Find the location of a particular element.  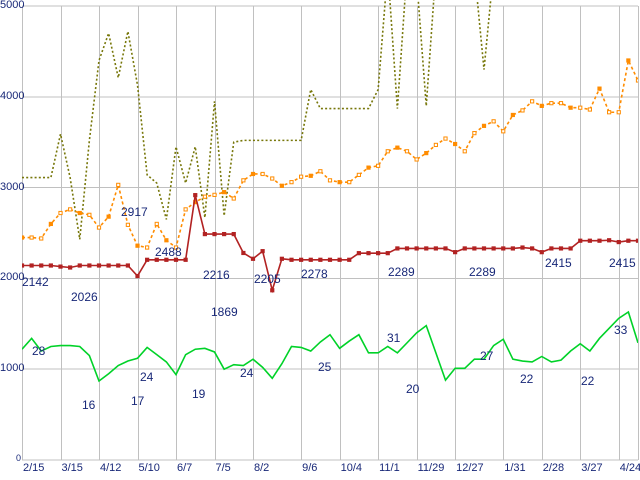

x-axis-tick-label: 11/1 is located at coordinates (389, 468).